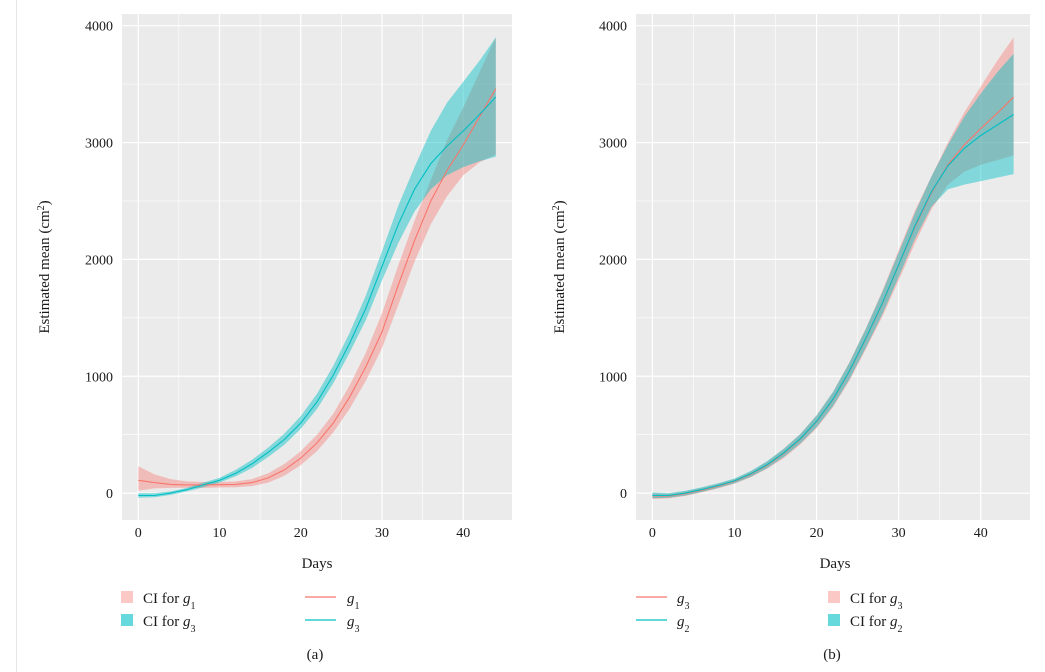 The width and height of the screenshot is (1045, 672). What do you see at coordinates (683, 624) in the screenshot?
I see `legend-label-line-g2: g2` at bounding box center [683, 624].